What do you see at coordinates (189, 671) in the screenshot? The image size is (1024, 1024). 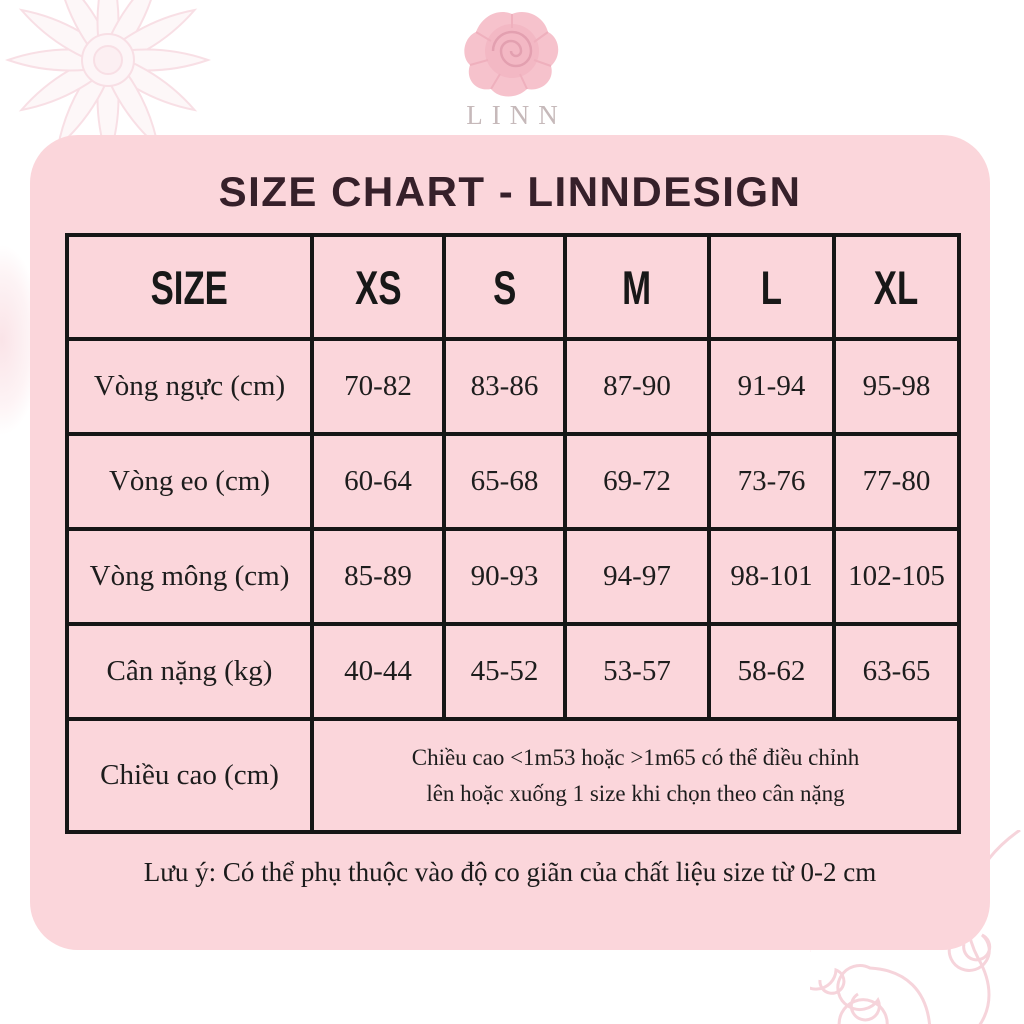 I see `row-label: Cân nặng (kg)` at bounding box center [189, 671].